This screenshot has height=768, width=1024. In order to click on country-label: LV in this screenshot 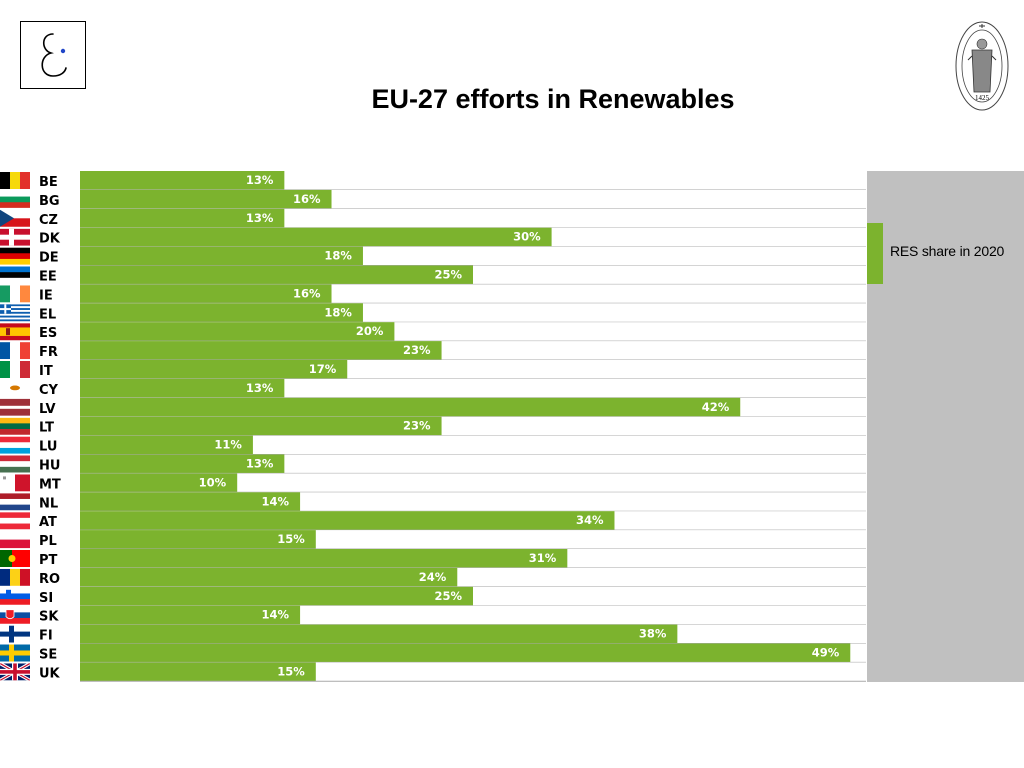, I will do `click(47, 409)`.